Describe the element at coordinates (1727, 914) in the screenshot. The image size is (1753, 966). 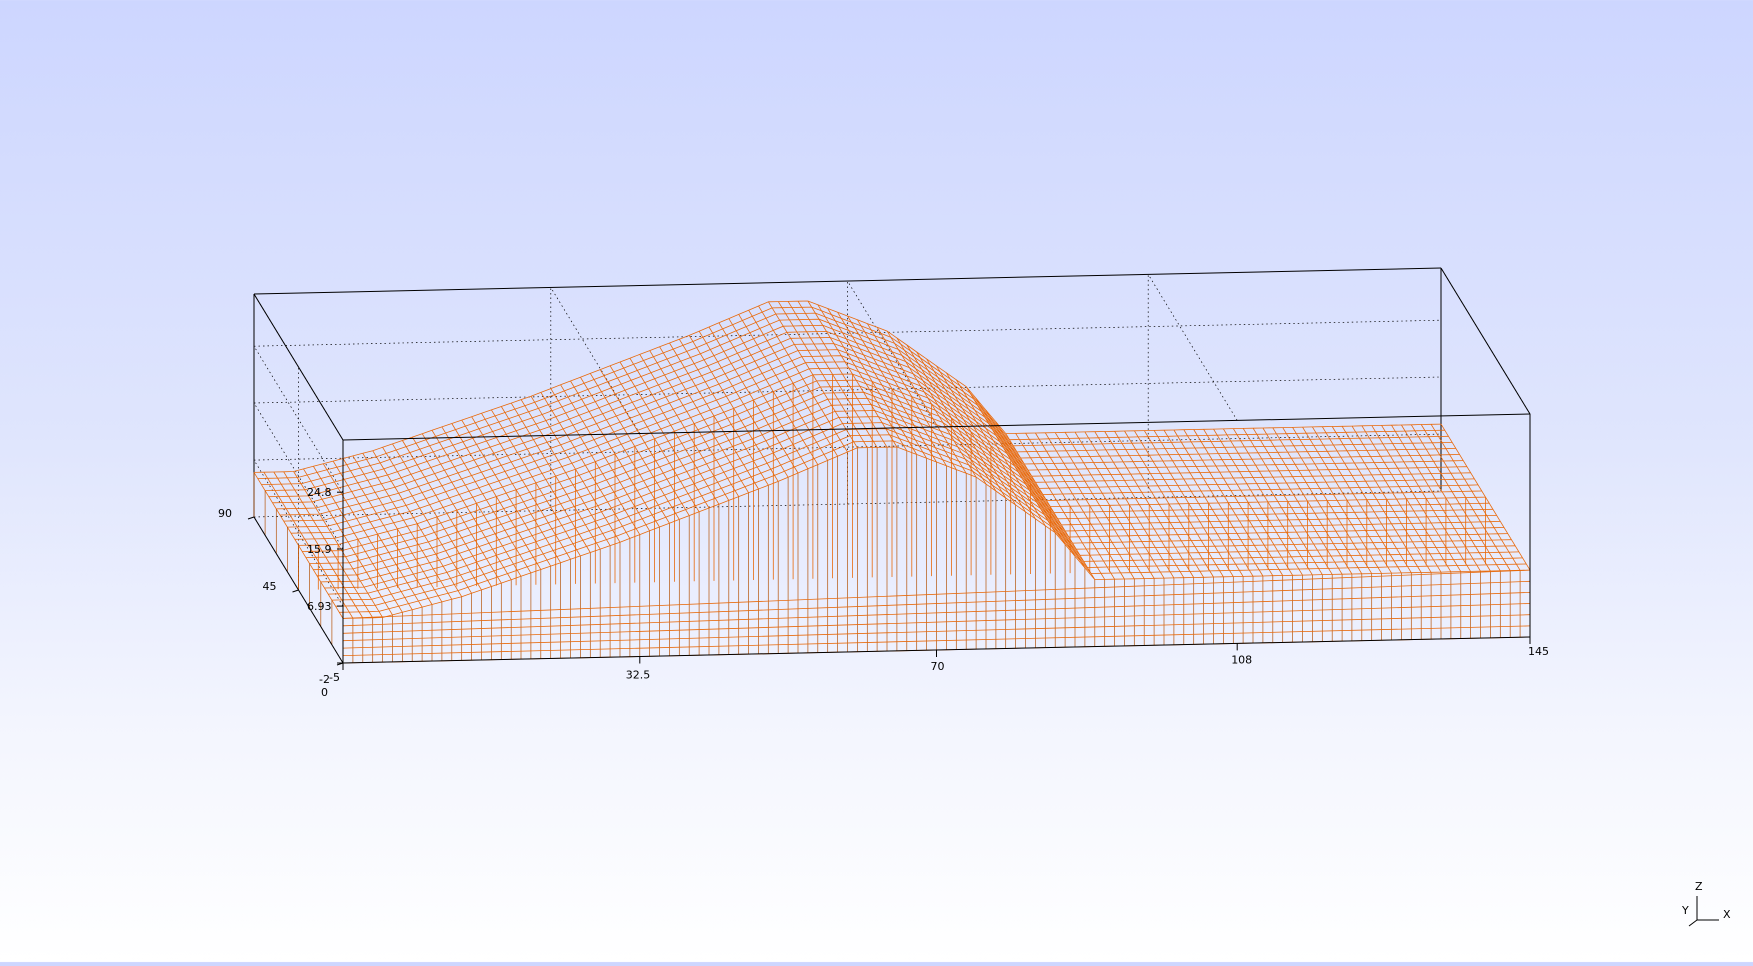
I see `orientation-x-label: X` at that location.